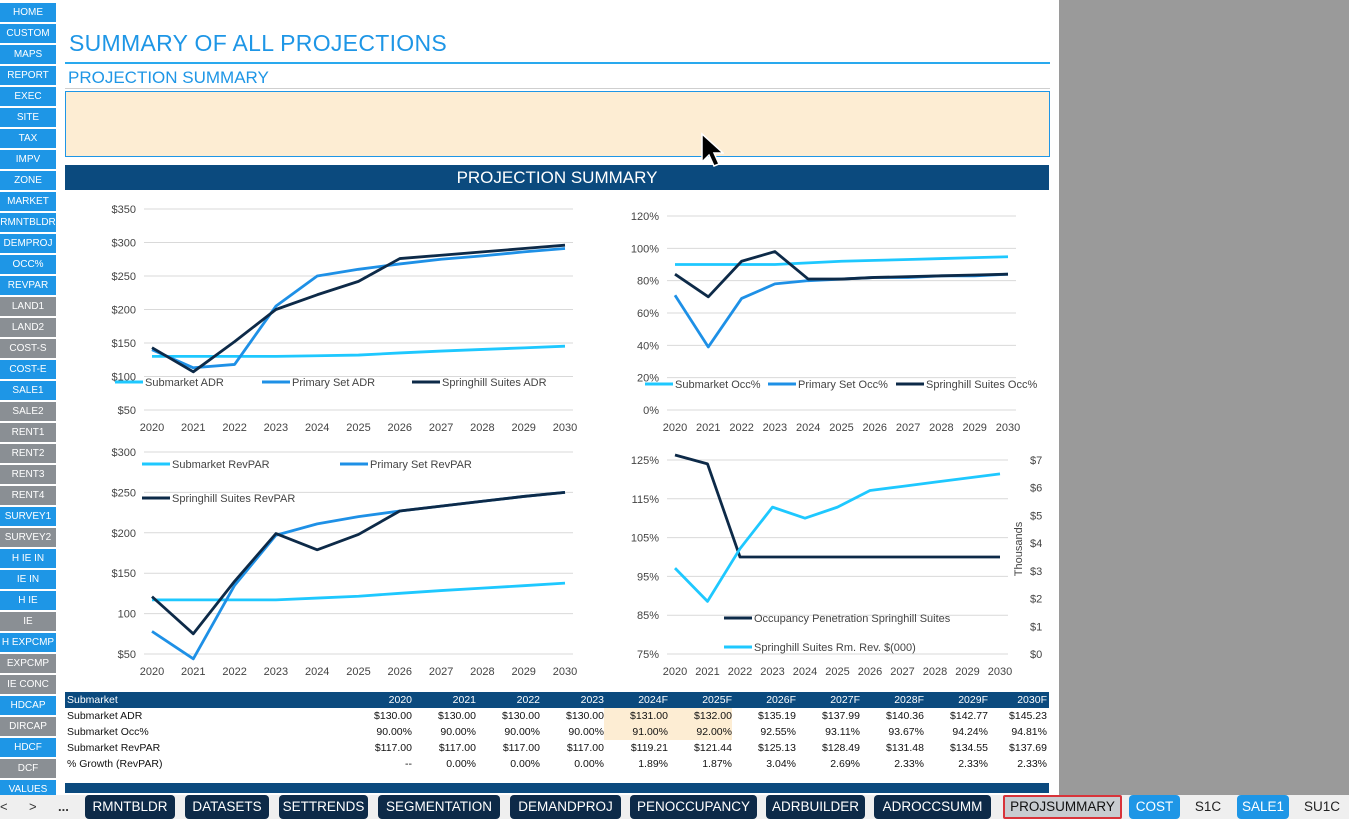 This screenshot has height=819, width=1349. Describe the element at coordinates (28, 286) in the screenshot. I see `sidebar-item-revpar: REVPAR` at that location.